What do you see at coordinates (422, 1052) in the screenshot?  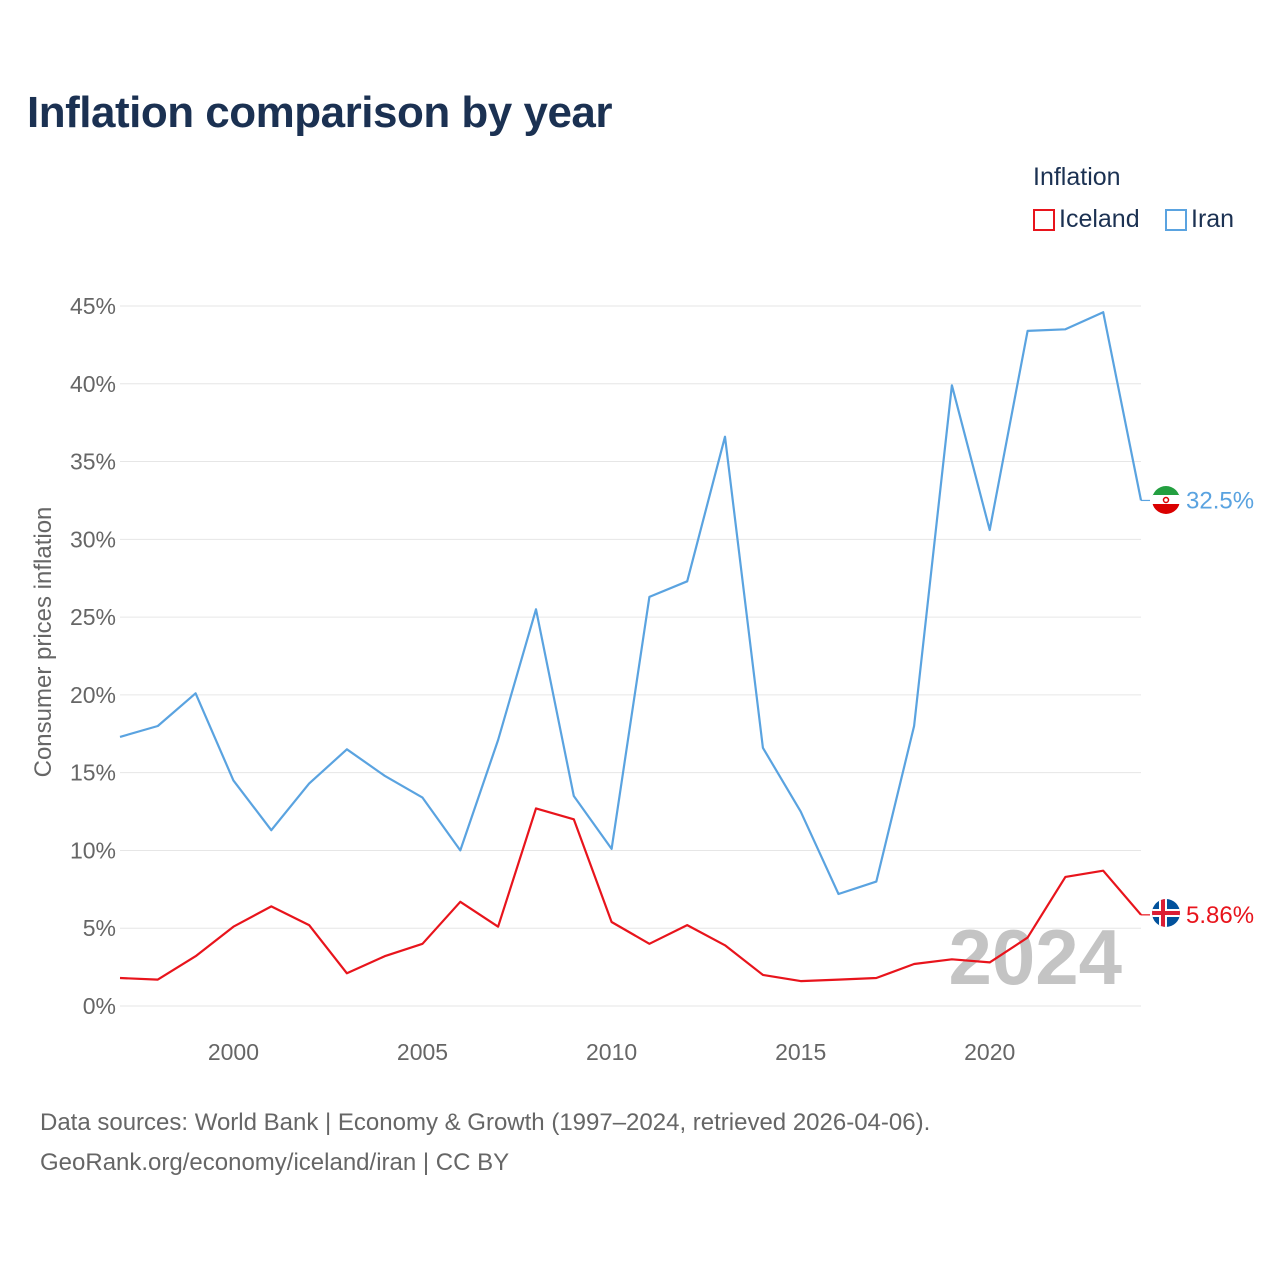 I see `x-tick-label: 2005` at bounding box center [422, 1052].